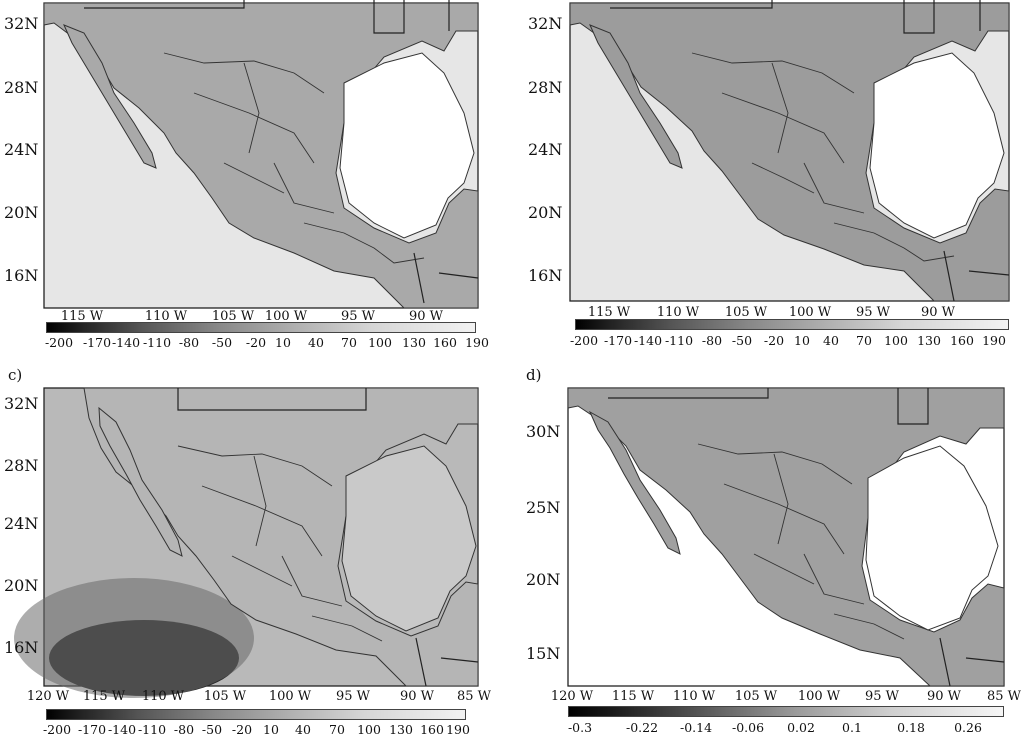 The image size is (1028, 738). Describe the element at coordinates (748, 727) in the screenshot. I see `colorbar-label: -0.06` at that location.